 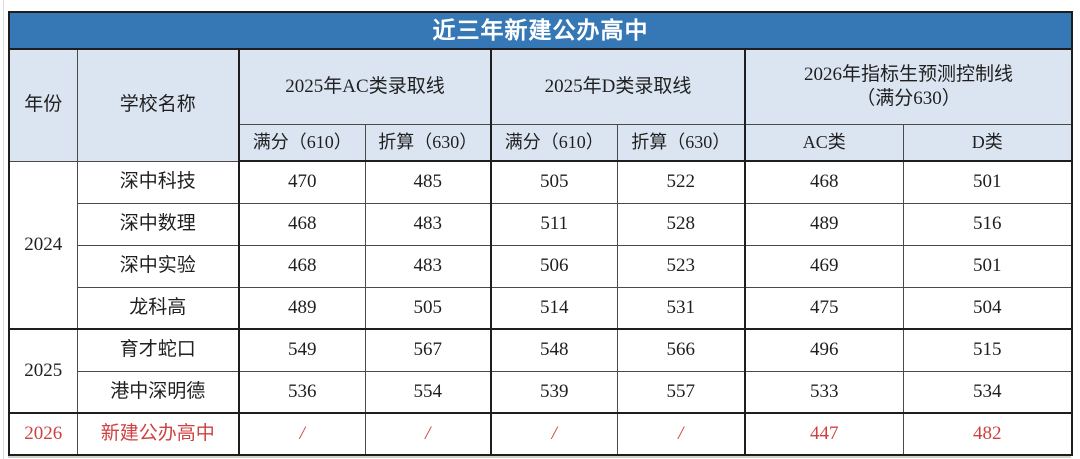 I want to click on pred-header-line2: （满分630）, so click(x=908, y=98).